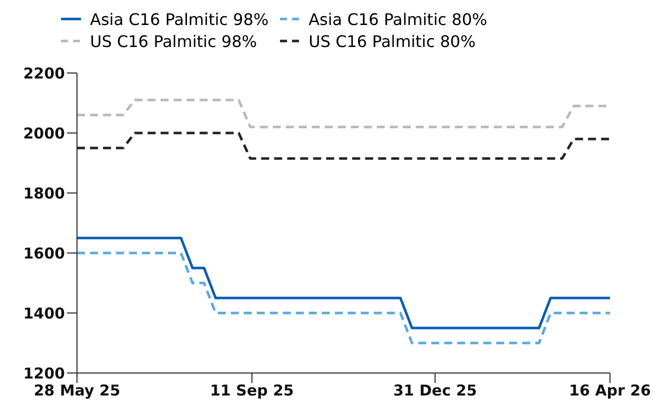 This screenshot has height=414, width=659. What do you see at coordinates (173, 41) in the screenshot?
I see `legend-label: US C16 Palmitic 98%` at bounding box center [173, 41].